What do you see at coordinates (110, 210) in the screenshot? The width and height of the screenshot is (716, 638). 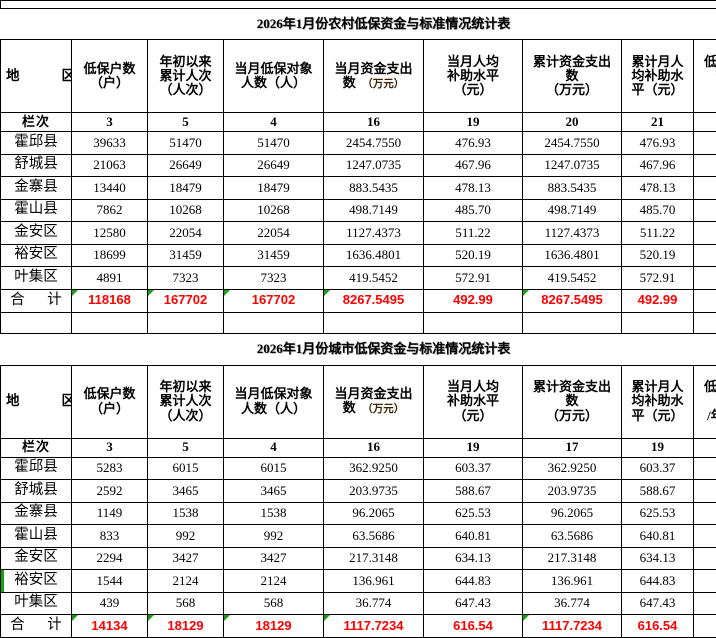 I see `table1-row3-c1: 7862` at bounding box center [110, 210].